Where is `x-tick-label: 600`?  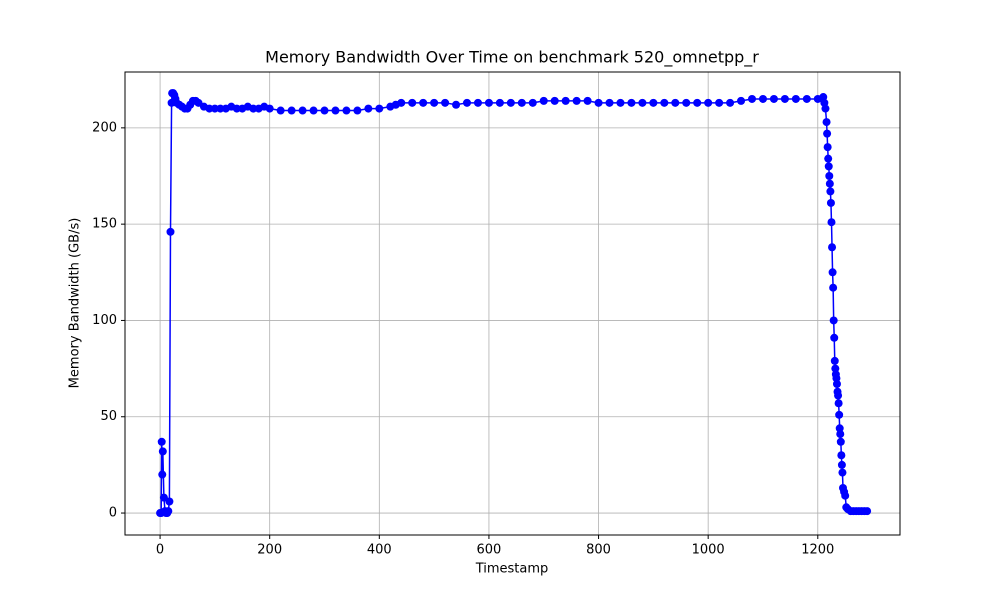
x-tick-label: 600 is located at coordinates (489, 550).